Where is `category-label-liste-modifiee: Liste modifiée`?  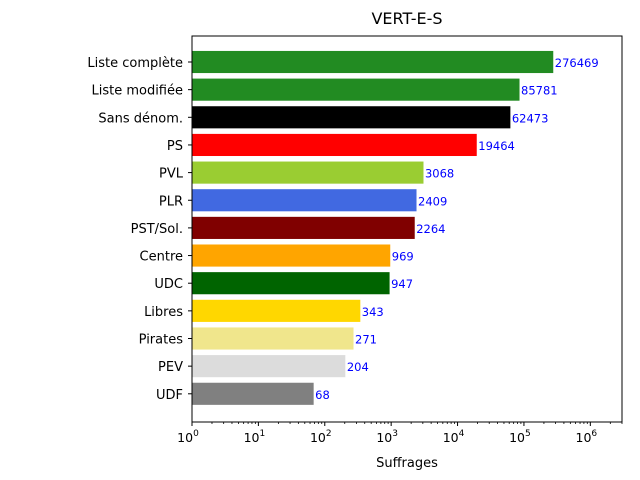
category-label-liste-modifiee: Liste modifiée is located at coordinates (137, 91).